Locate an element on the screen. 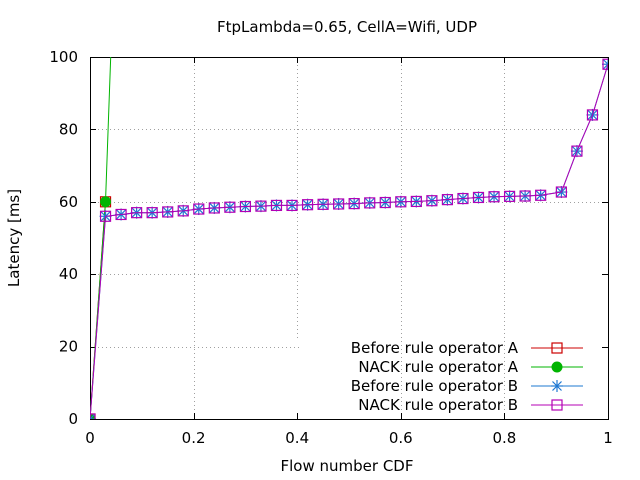 The height and width of the screenshot is (480, 640). legend-entry: Before rule operator A is located at coordinates (467, 348).